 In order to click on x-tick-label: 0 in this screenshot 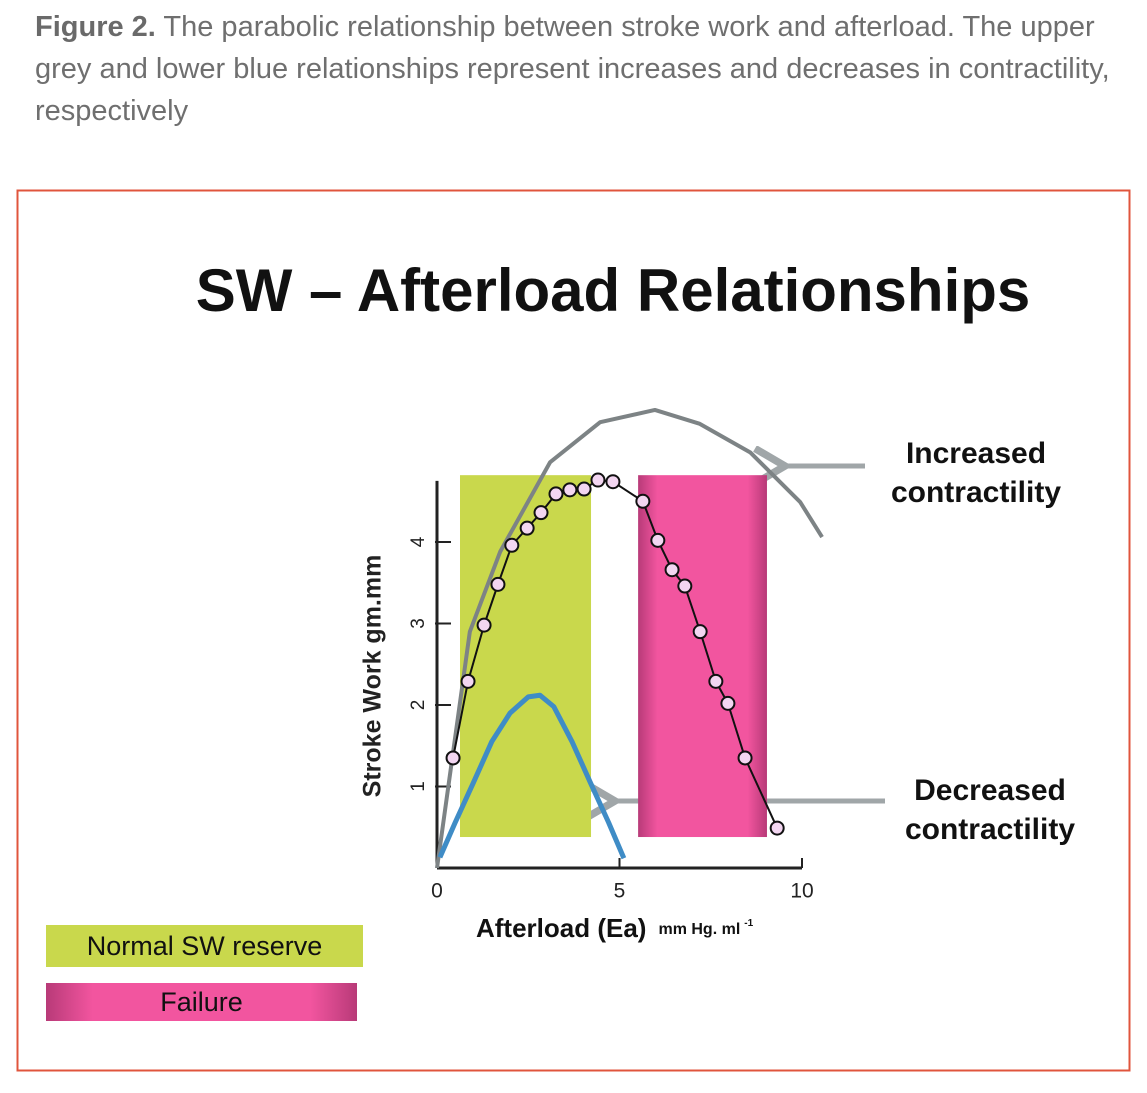, I will do `click(437, 891)`.